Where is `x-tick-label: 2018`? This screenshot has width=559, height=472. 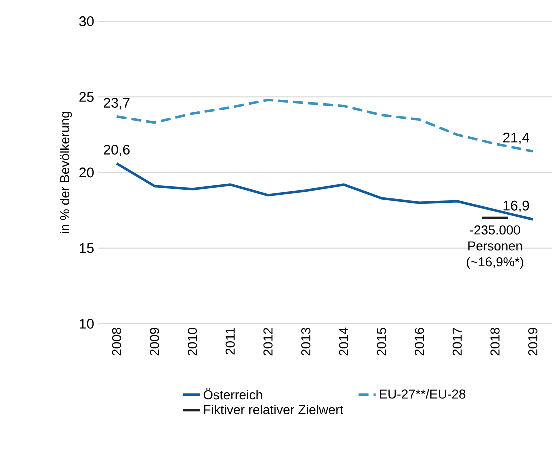
x-tick-label: 2018 is located at coordinates (495, 342).